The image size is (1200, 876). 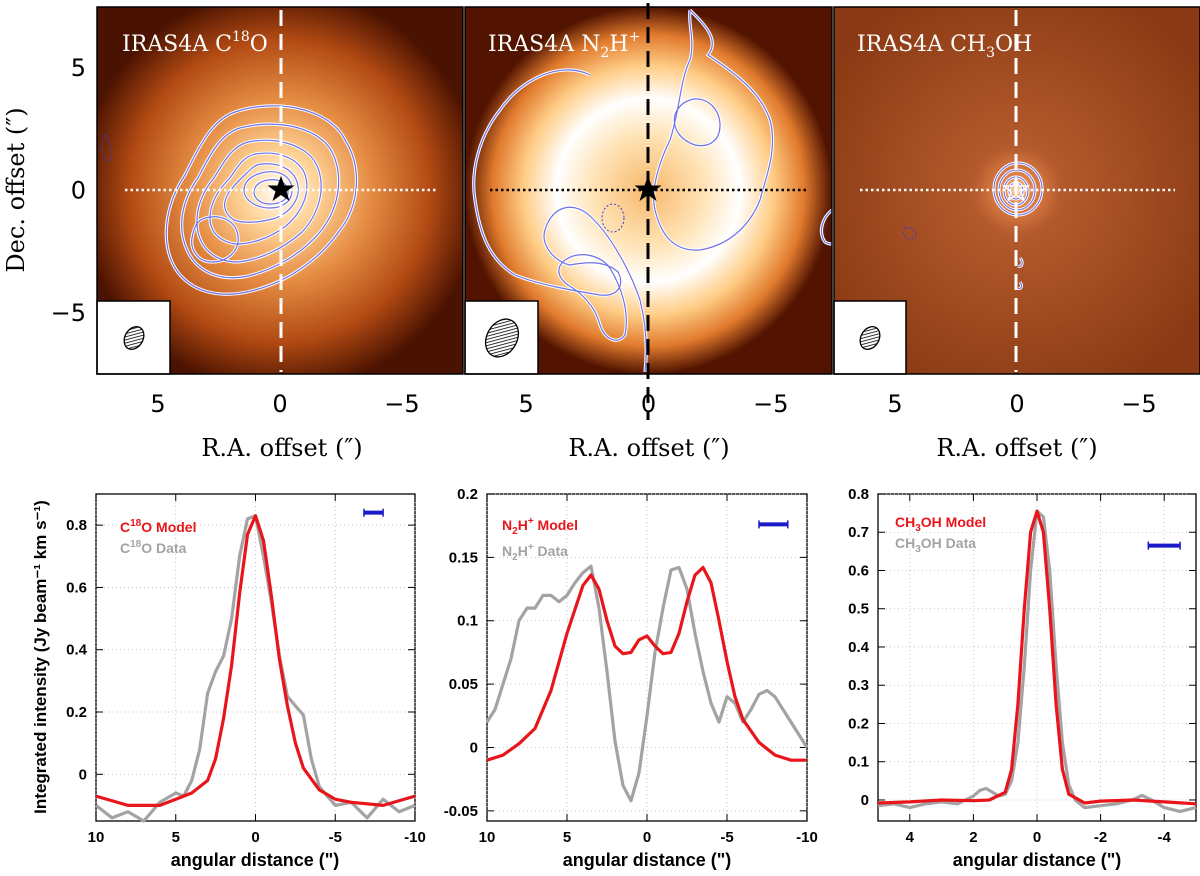 I want to click on ch3oh-x-axis-label: R.A. offset (″), so click(x=1016, y=448).